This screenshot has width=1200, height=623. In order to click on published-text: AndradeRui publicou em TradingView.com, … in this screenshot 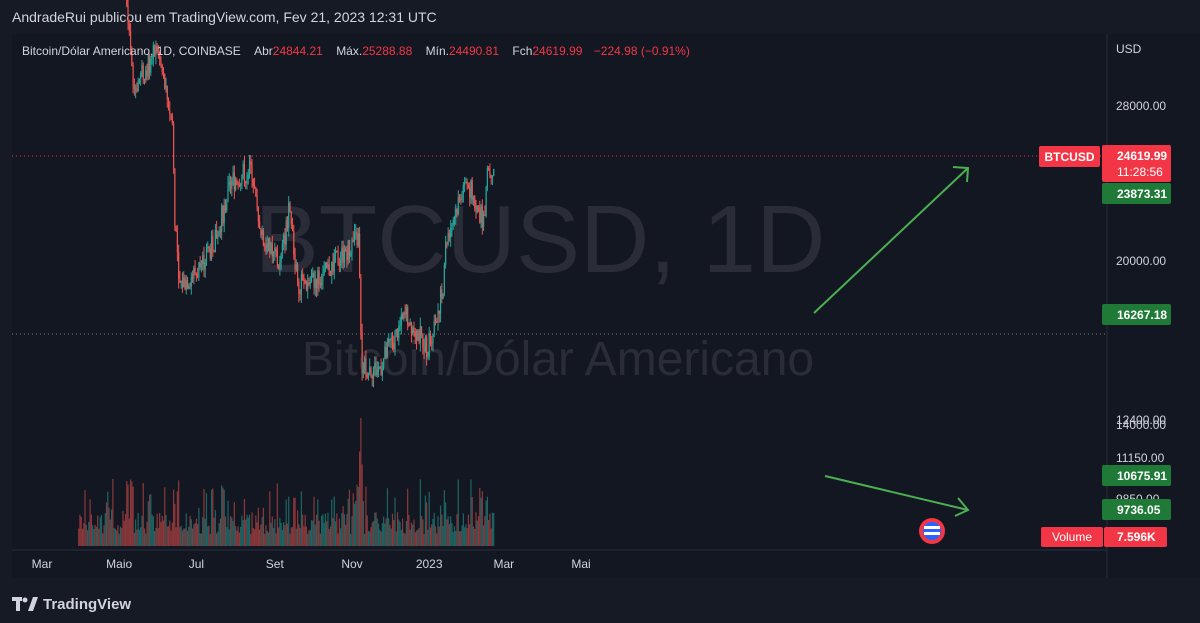, I will do `click(224, 17)`.